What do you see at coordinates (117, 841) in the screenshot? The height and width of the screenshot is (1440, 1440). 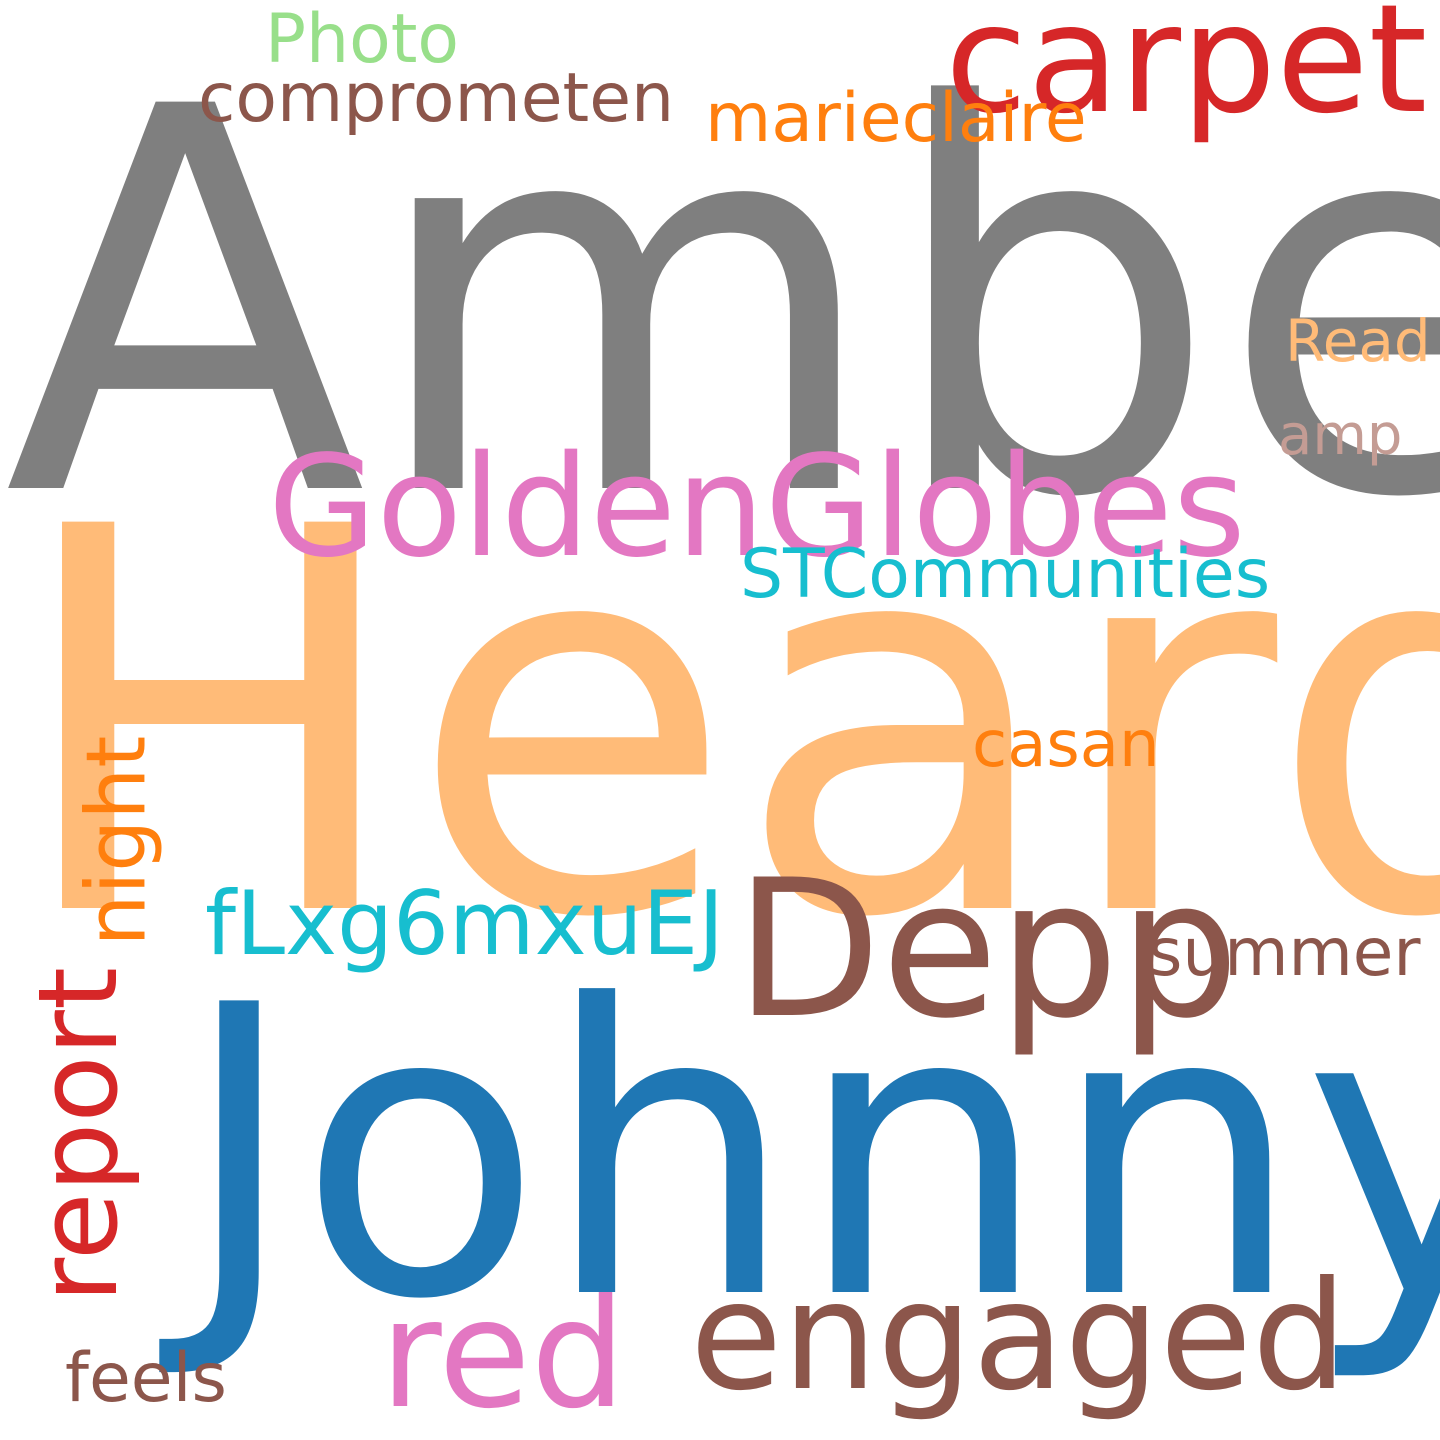 I see `word-night: night` at bounding box center [117, 841].